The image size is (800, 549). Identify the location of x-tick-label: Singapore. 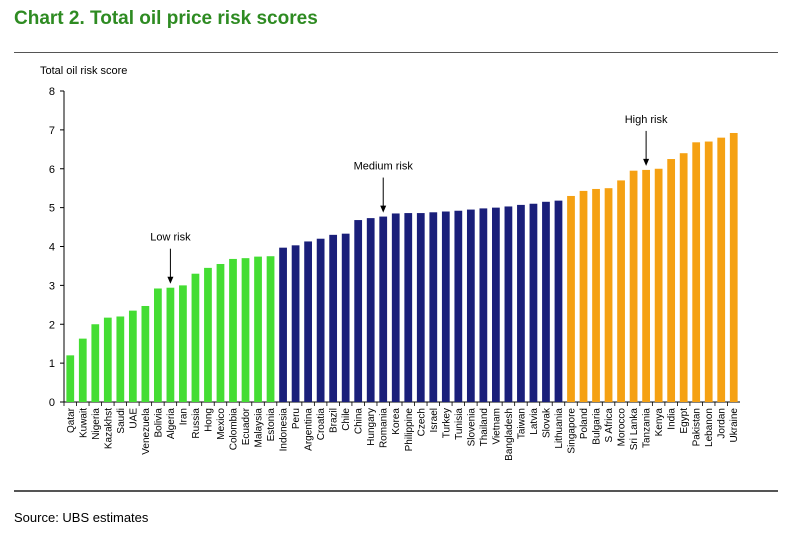
(572, 431).